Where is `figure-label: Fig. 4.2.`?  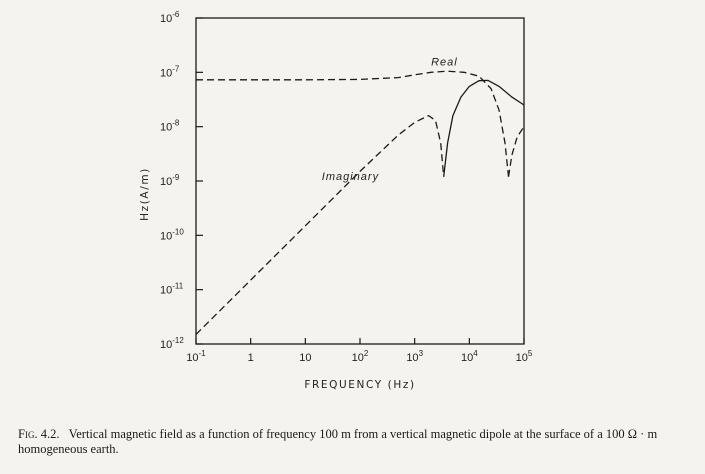
figure-label: Fig. 4.2. is located at coordinates (39, 434).